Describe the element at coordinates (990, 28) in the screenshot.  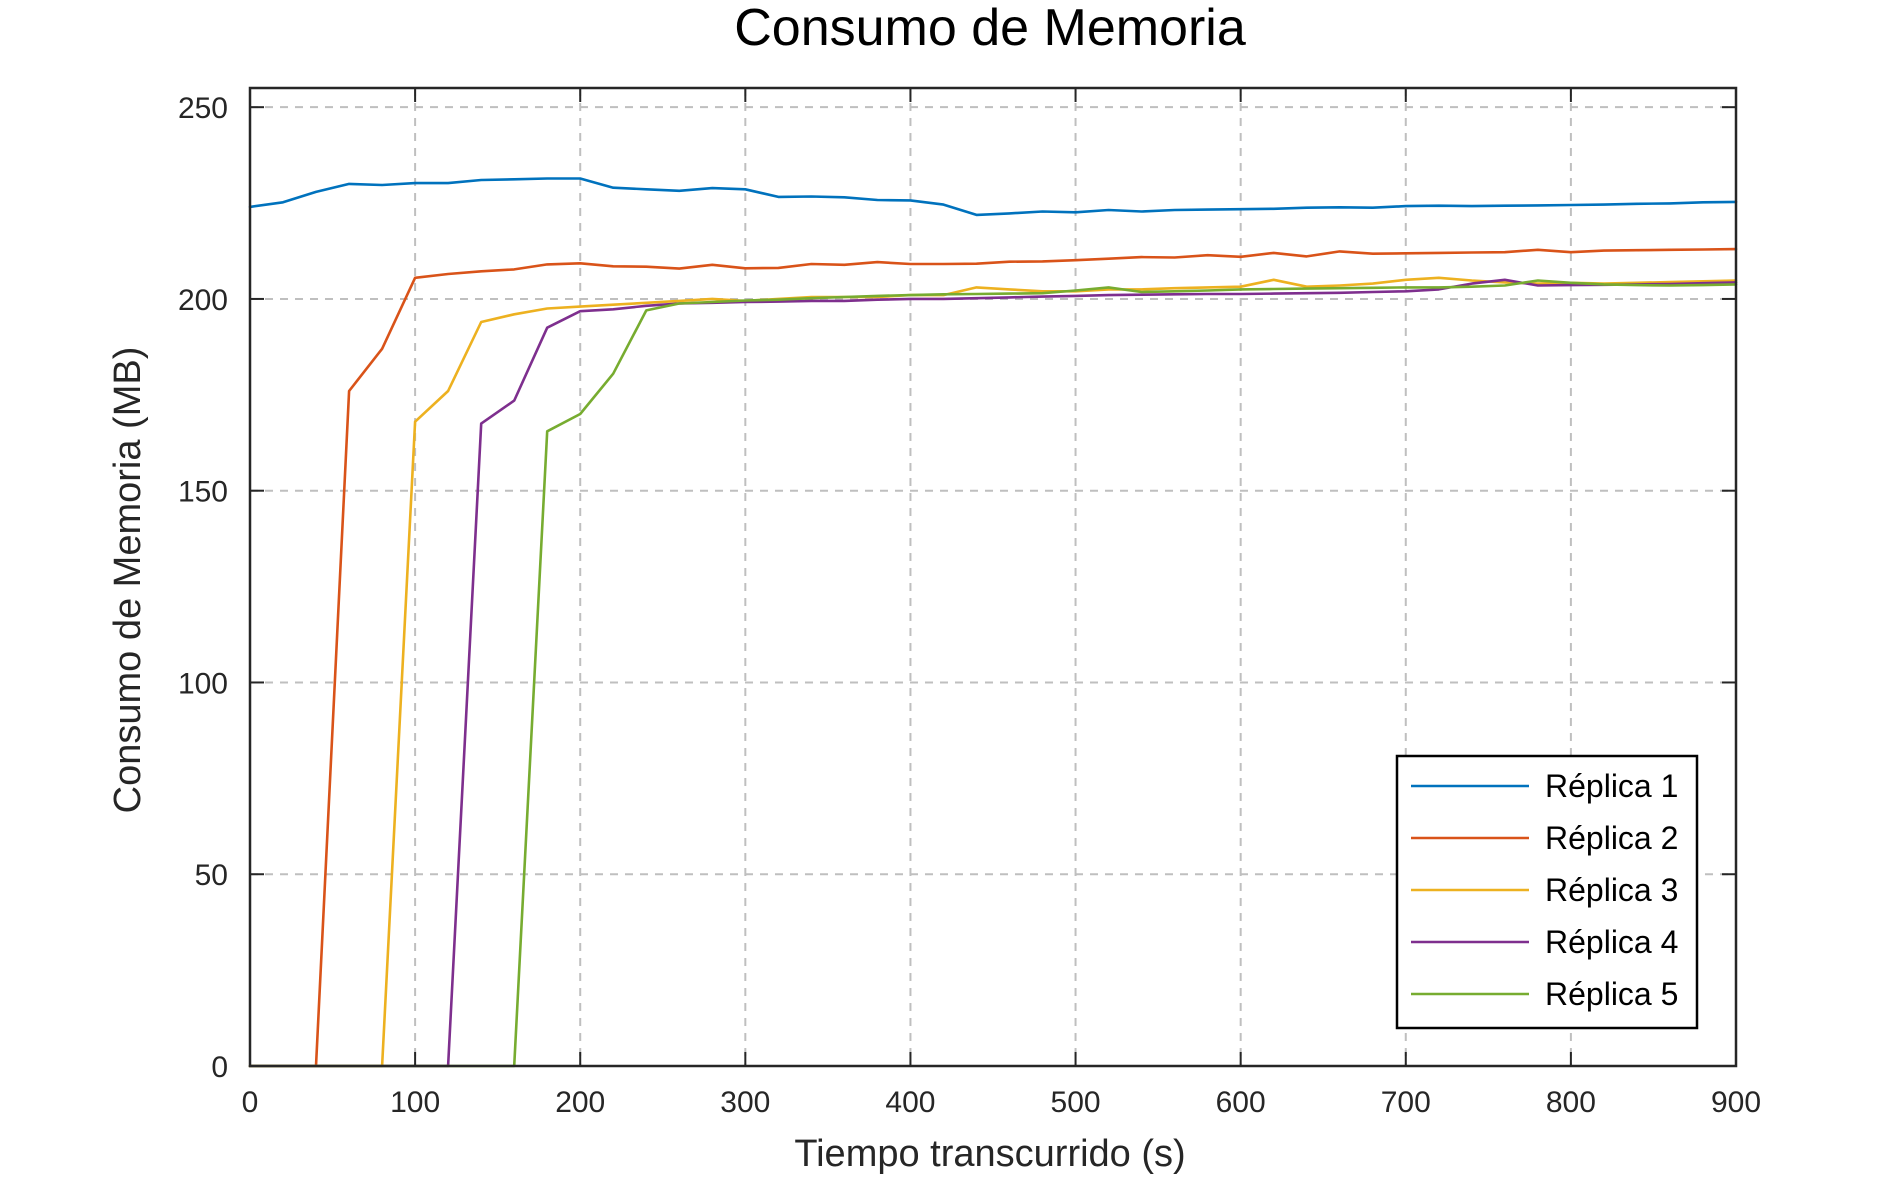
I see `chart-title: Consumo de Memoria` at that location.